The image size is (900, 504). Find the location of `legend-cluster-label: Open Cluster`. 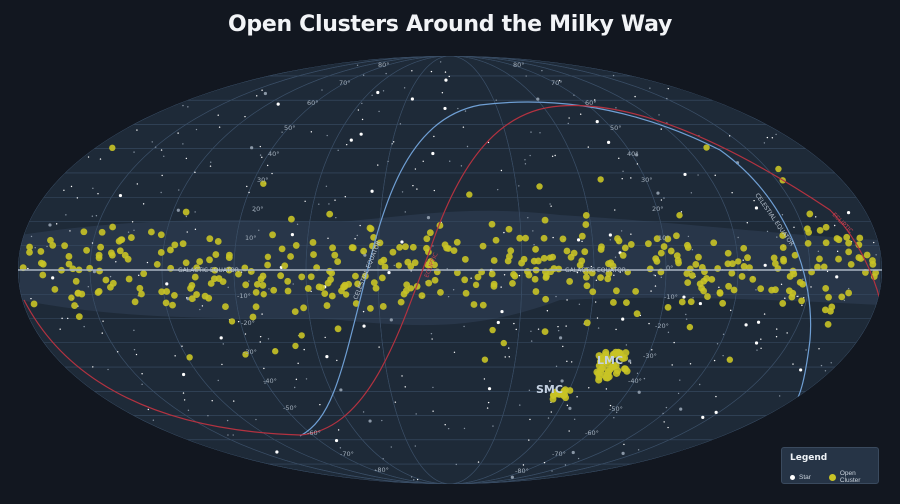

legend-cluster-label: Open Cluster is located at coordinates (850, 477).